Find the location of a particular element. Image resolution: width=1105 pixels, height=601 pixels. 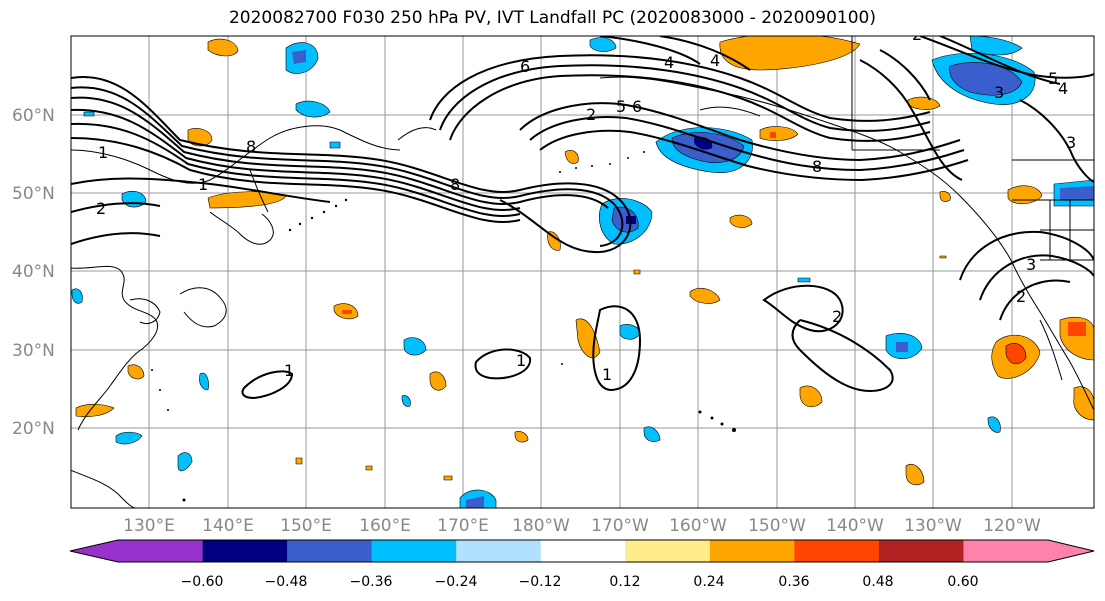

colorbar-tick-label: −0.48 is located at coordinates (286, 582).